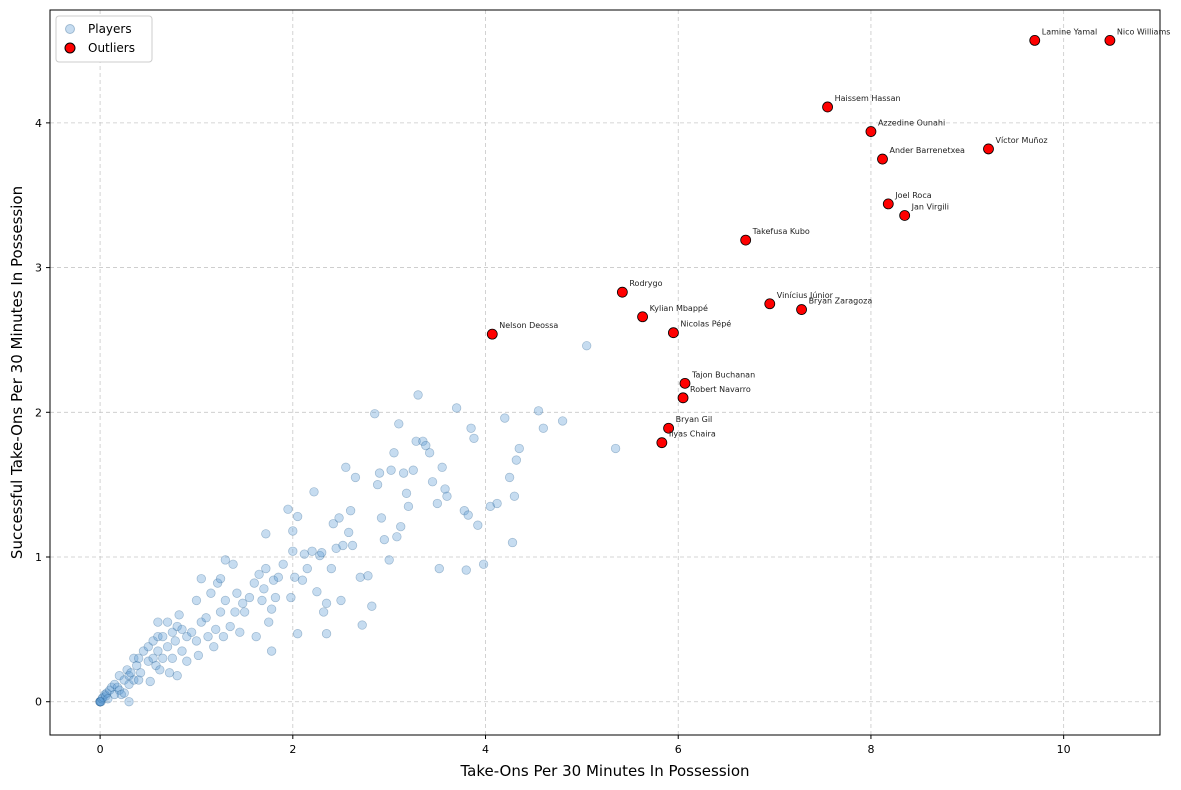  I want to click on y-tick-label: 0, so click(38, 702).